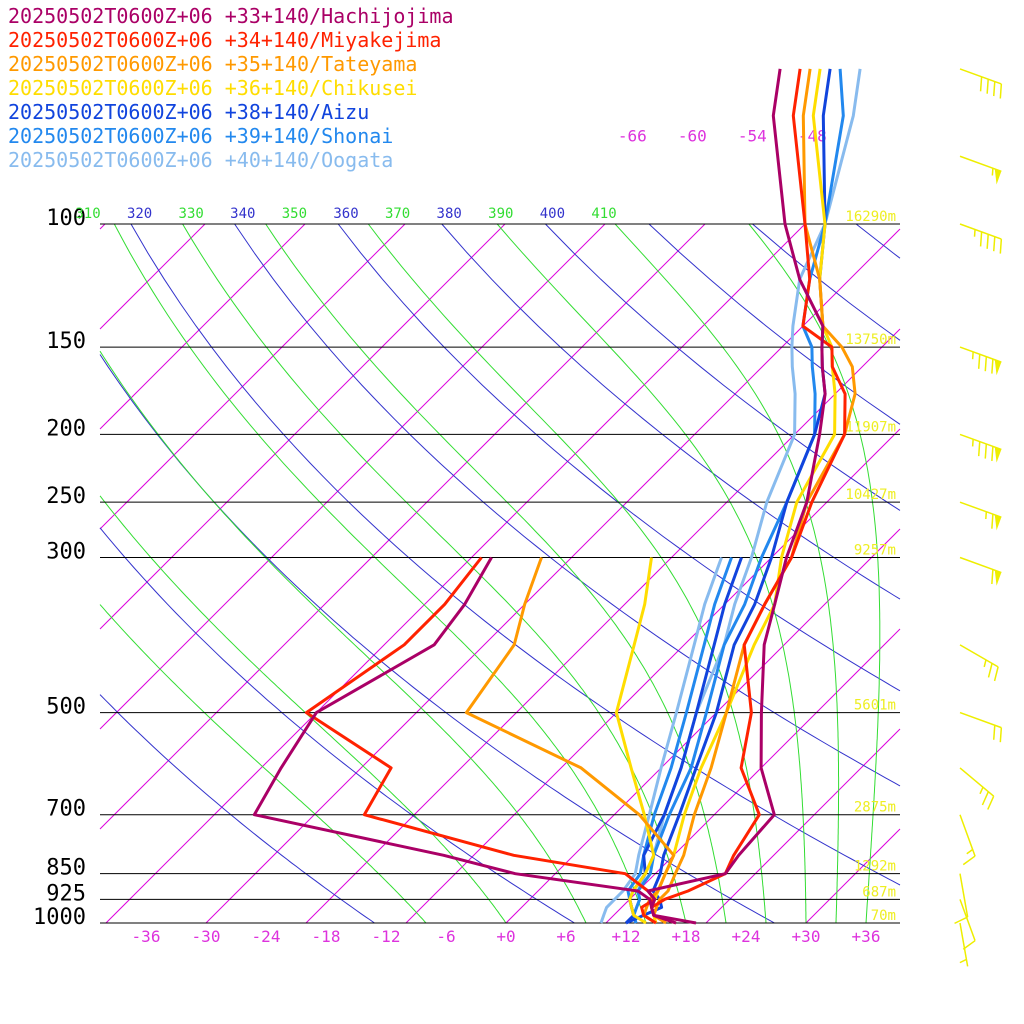  Describe the element at coordinates (66, 868) in the screenshot. I see `pressure-label: 850` at that location.